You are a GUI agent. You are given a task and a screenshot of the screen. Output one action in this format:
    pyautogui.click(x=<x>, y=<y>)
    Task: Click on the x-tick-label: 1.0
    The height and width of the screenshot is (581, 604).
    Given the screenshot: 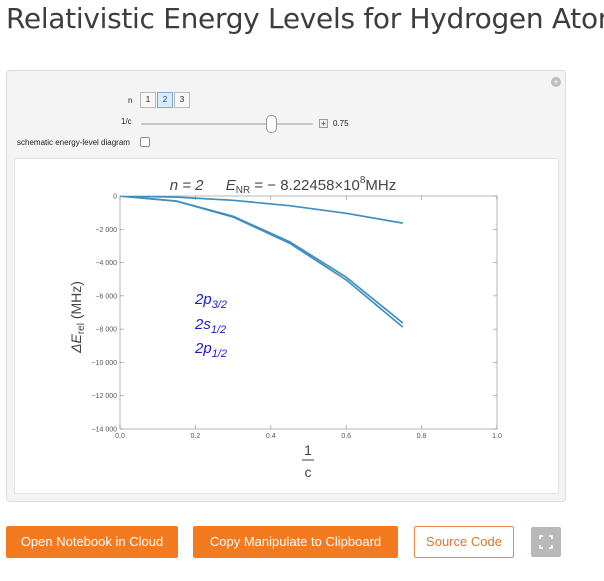 What is the action you would take?
    pyautogui.click(x=497, y=436)
    